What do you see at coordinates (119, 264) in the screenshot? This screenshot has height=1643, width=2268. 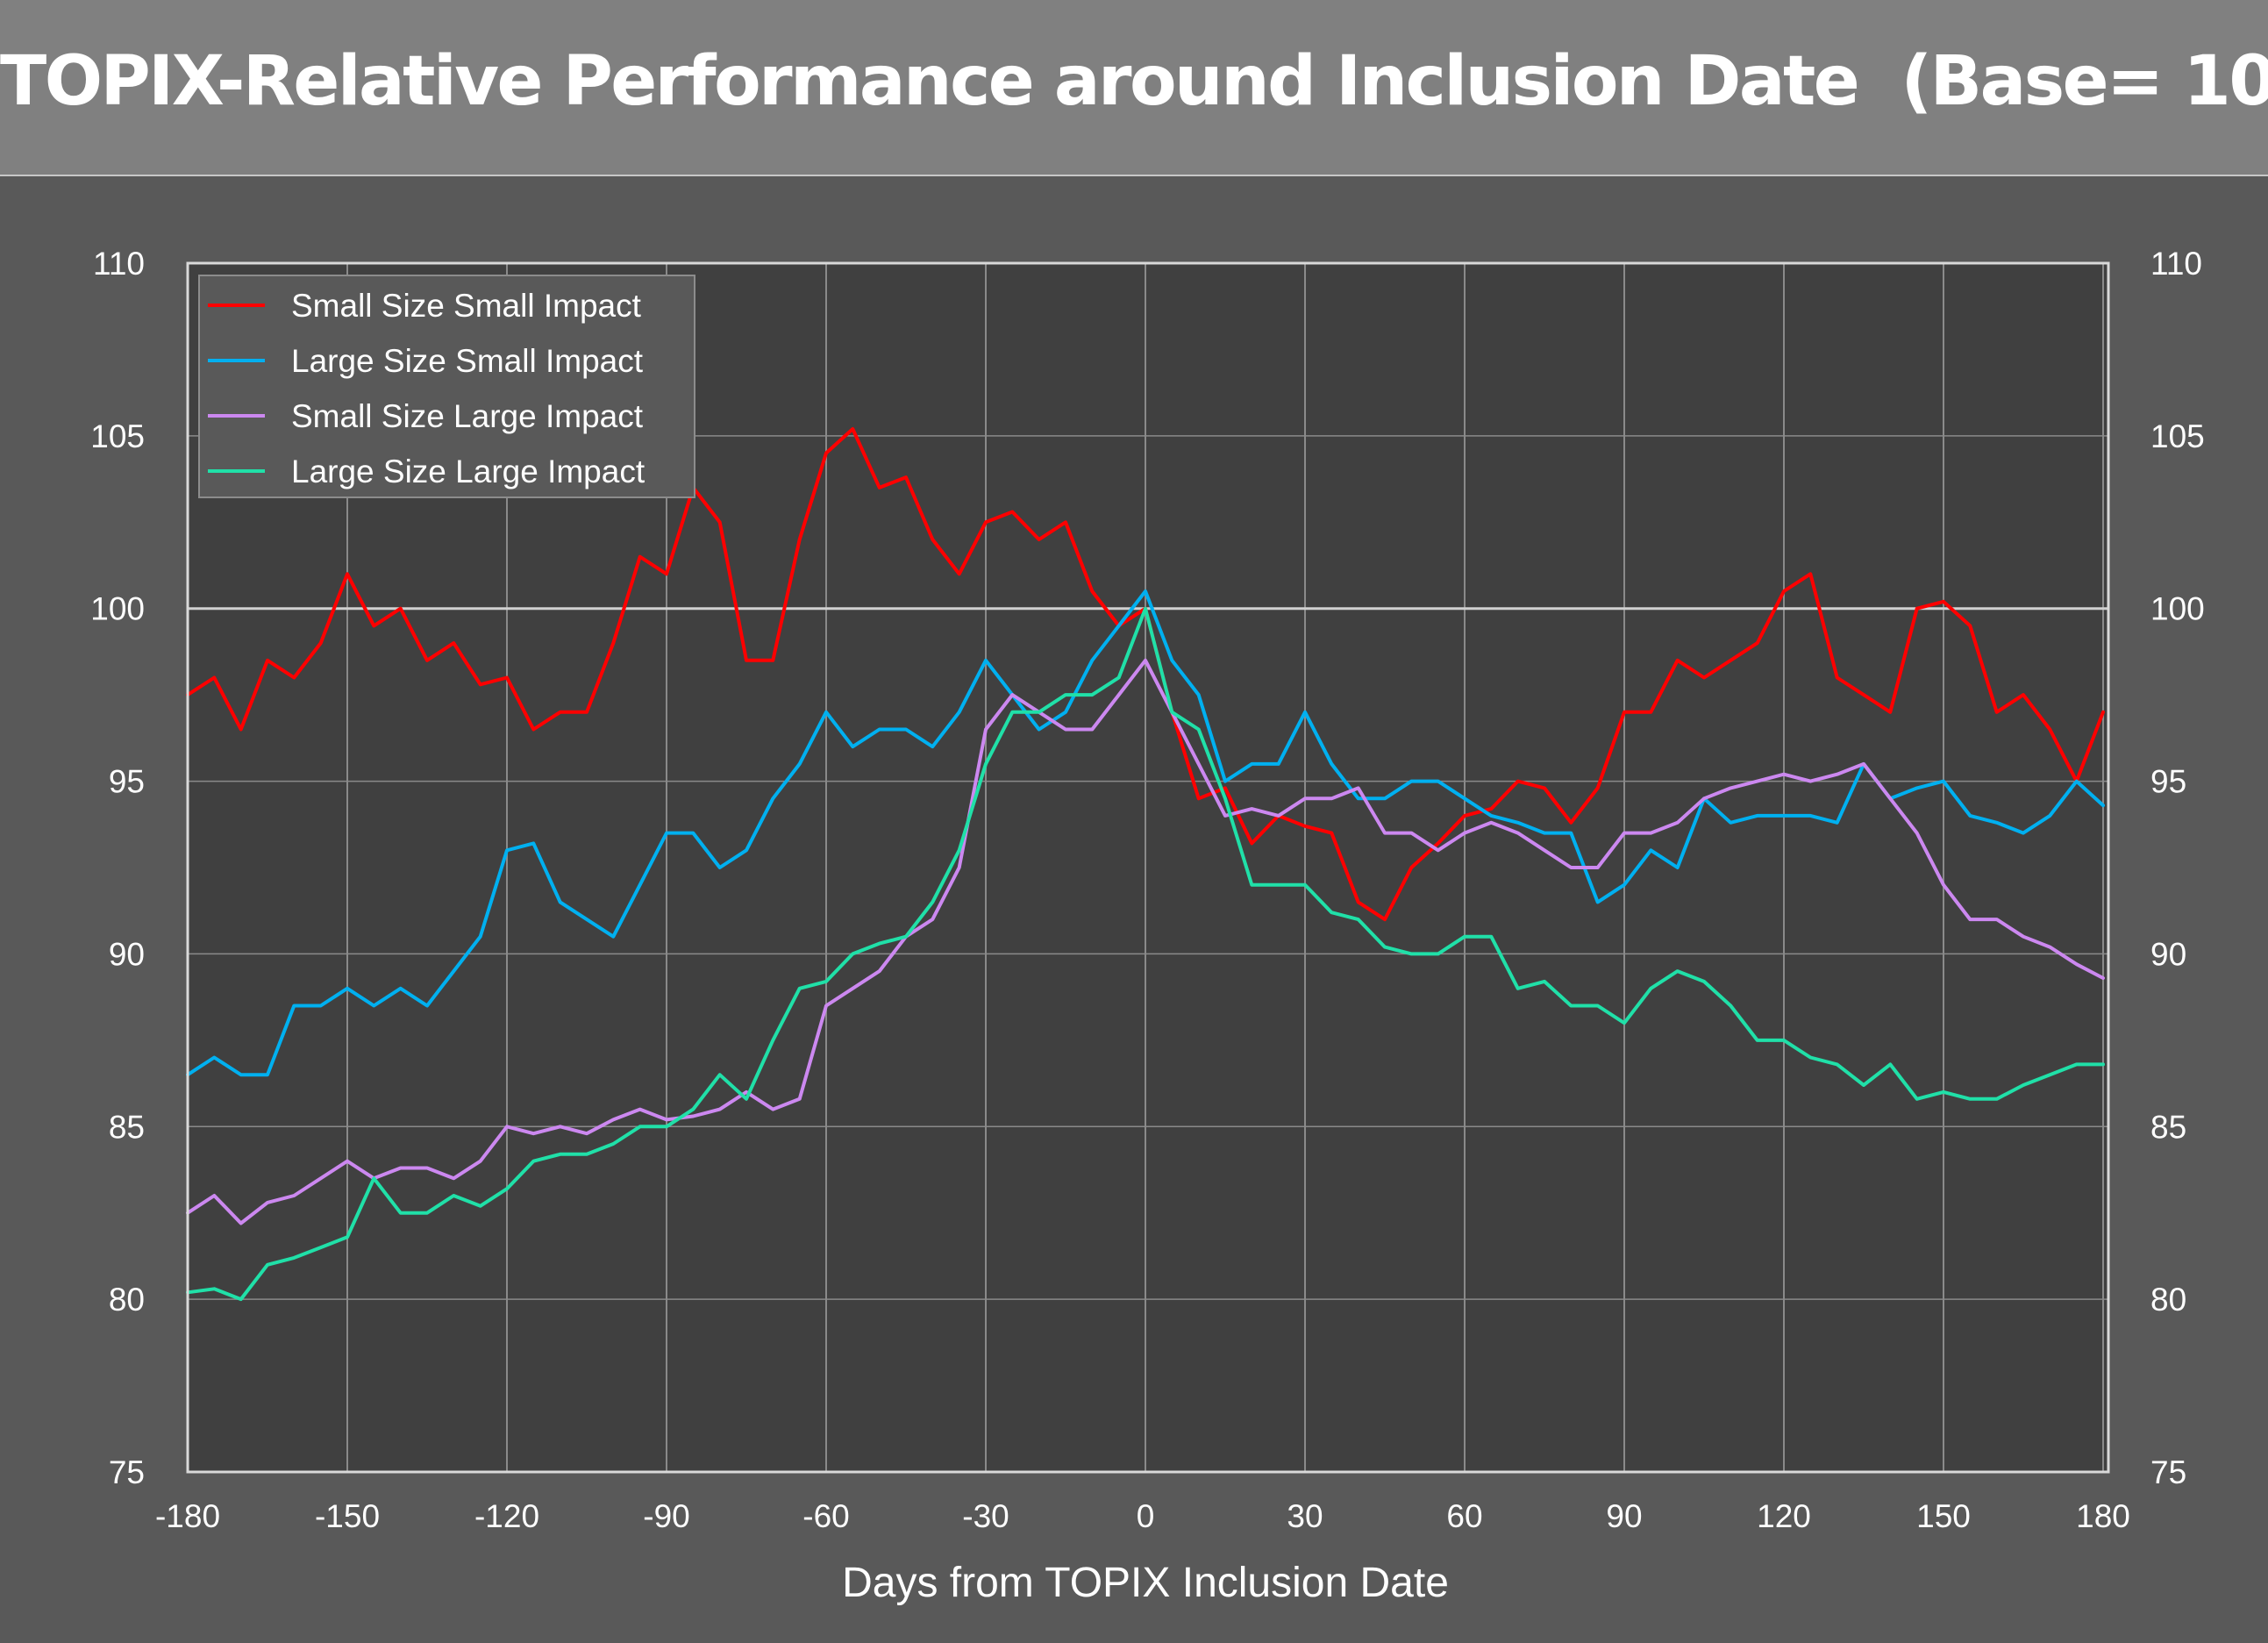 I see `y-tick-label-left: 110` at bounding box center [119, 264].